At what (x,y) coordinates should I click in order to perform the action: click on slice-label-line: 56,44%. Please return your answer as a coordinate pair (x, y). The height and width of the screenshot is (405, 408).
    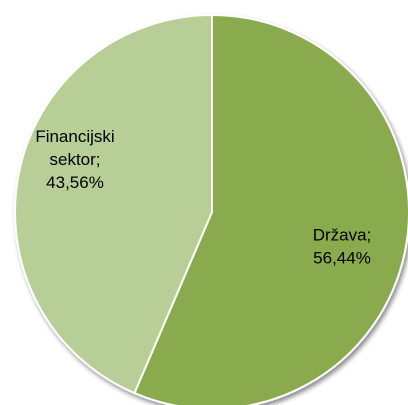
    Looking at the image, I should click on (342, 258).